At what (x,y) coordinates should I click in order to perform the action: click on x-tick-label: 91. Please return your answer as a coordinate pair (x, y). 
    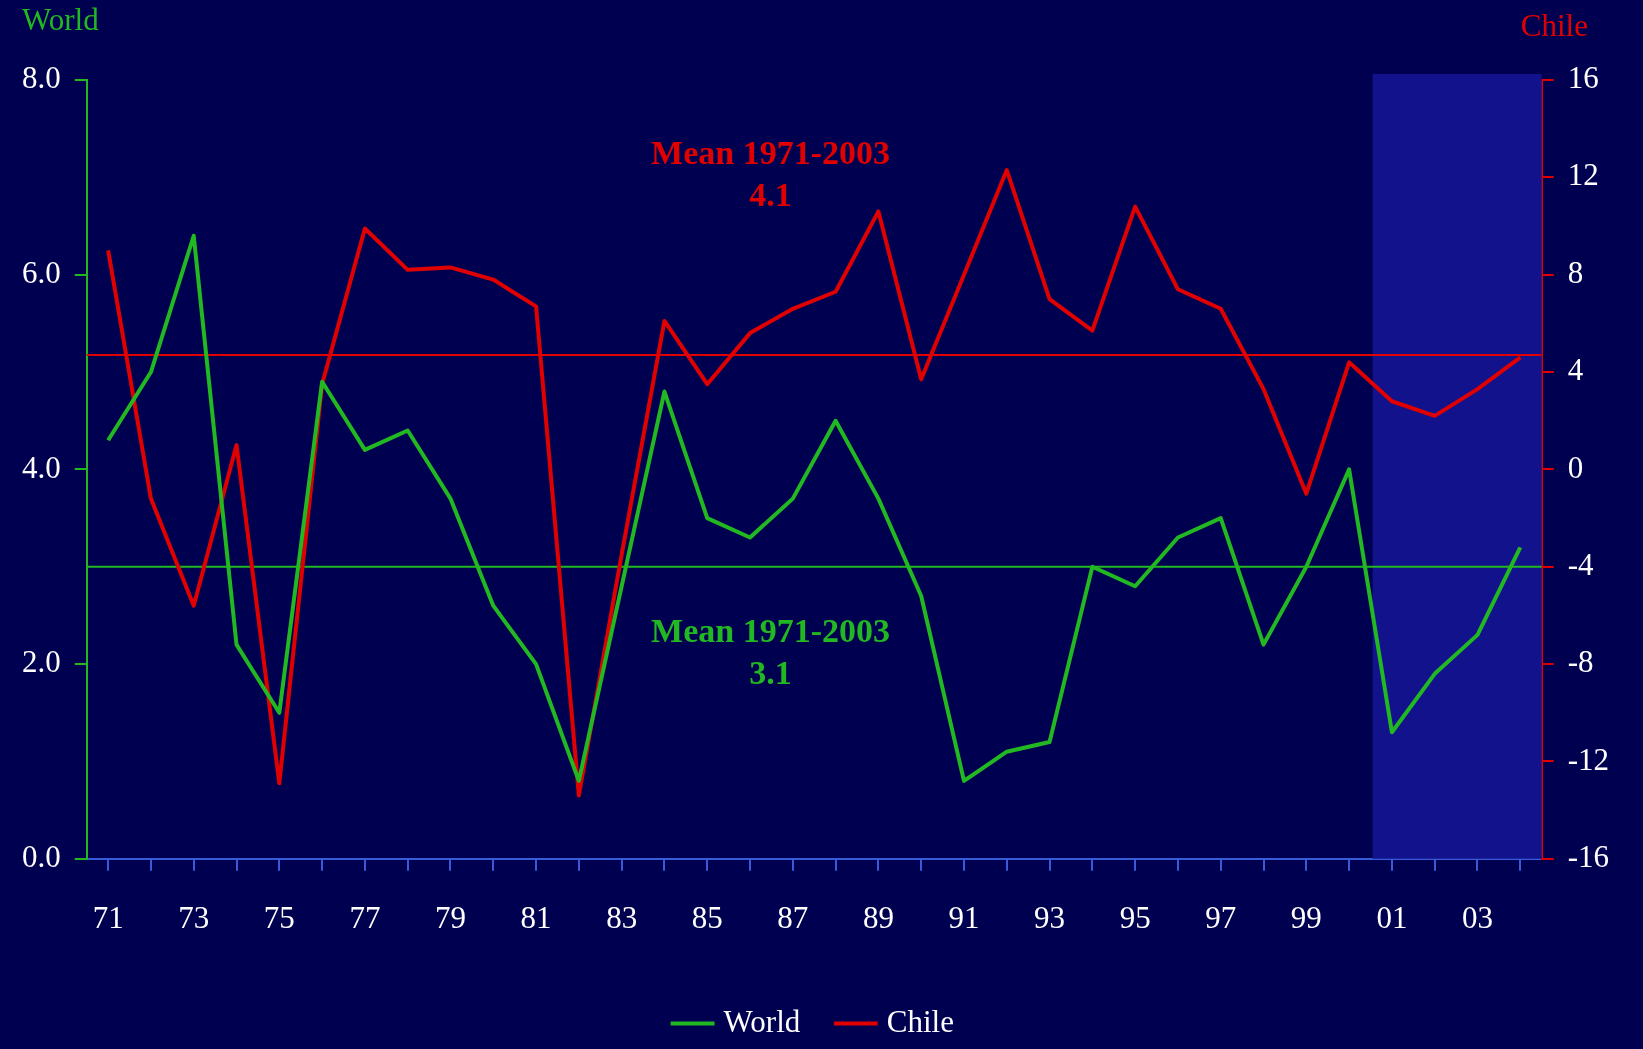
    Looking at the image, I should click on (964, 917).